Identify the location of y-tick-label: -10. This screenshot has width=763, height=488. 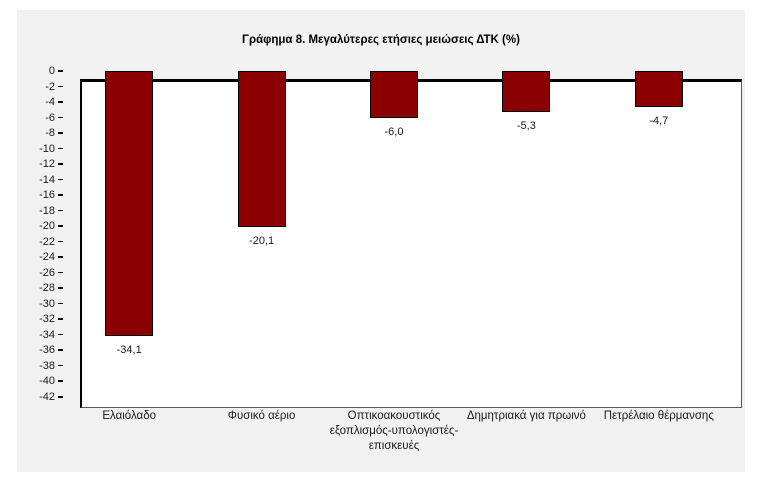
(47, 148).